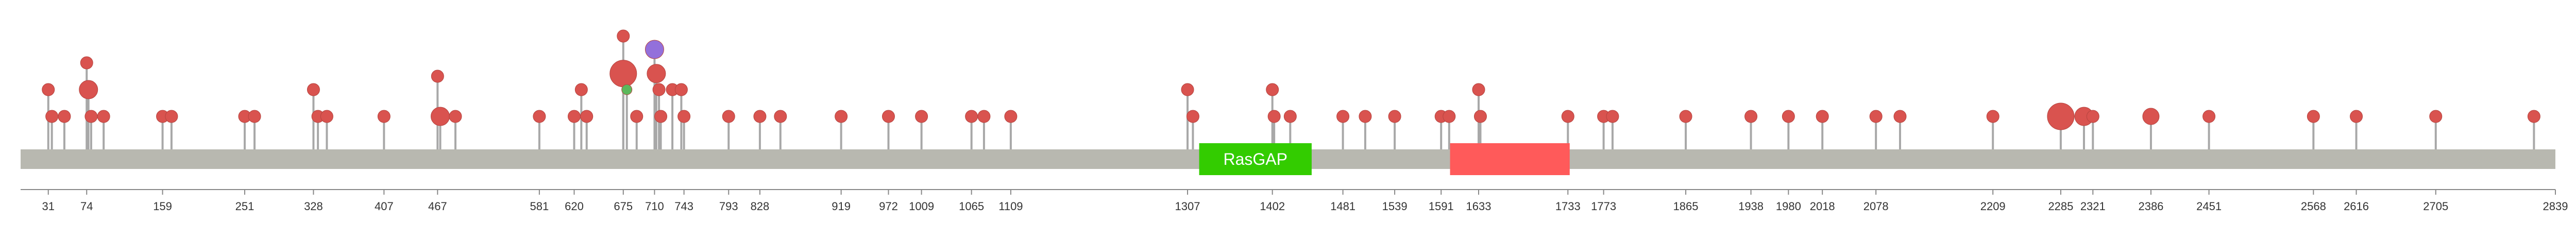 Image resolution: width=2576 pixels, height=239 pixels. Describe the element at coordinates (1272, 206) in the screenshot. I see `x-tick-label: 1402` at that location.